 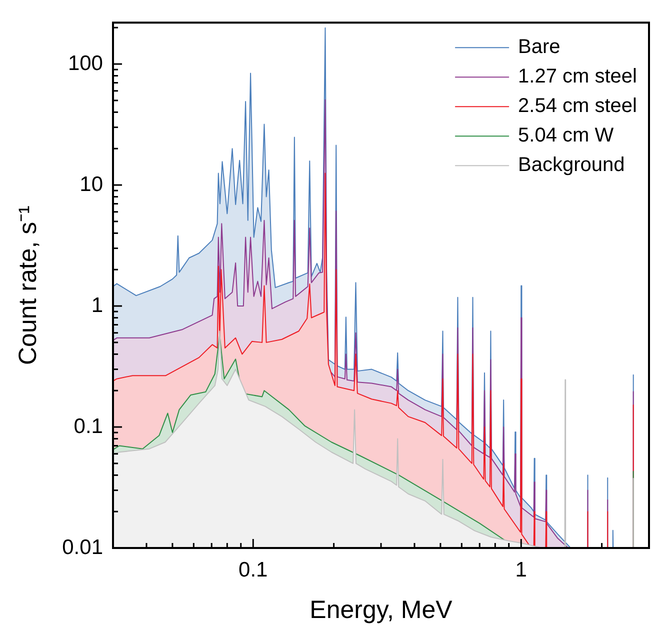 I want to click on legend-label: 1.27 cm steel, so click(x=578, y=77).